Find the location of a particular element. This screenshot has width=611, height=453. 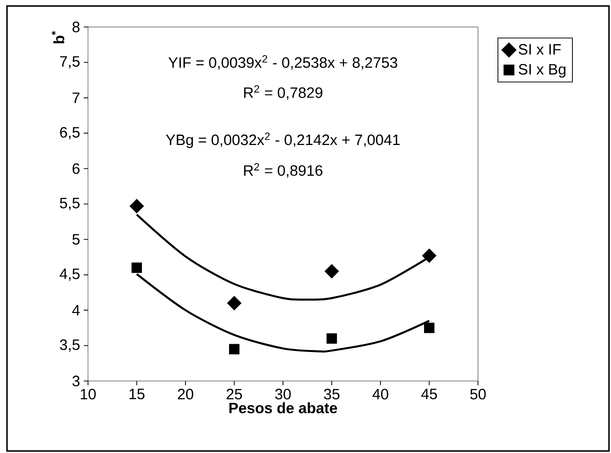

y-tick-label: 8 is located at coordinates (76, 27).